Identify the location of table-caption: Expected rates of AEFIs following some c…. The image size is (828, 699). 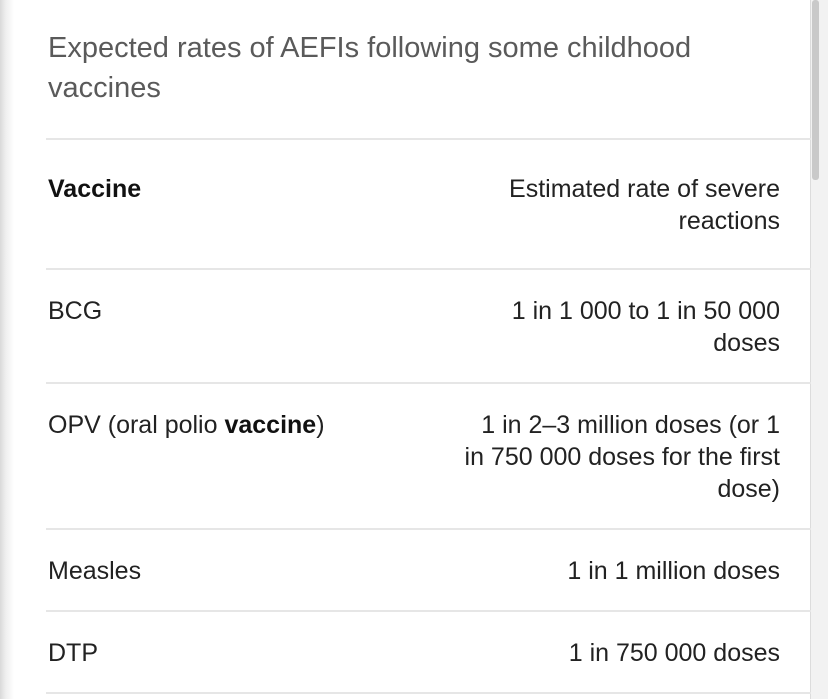
(370, 68).